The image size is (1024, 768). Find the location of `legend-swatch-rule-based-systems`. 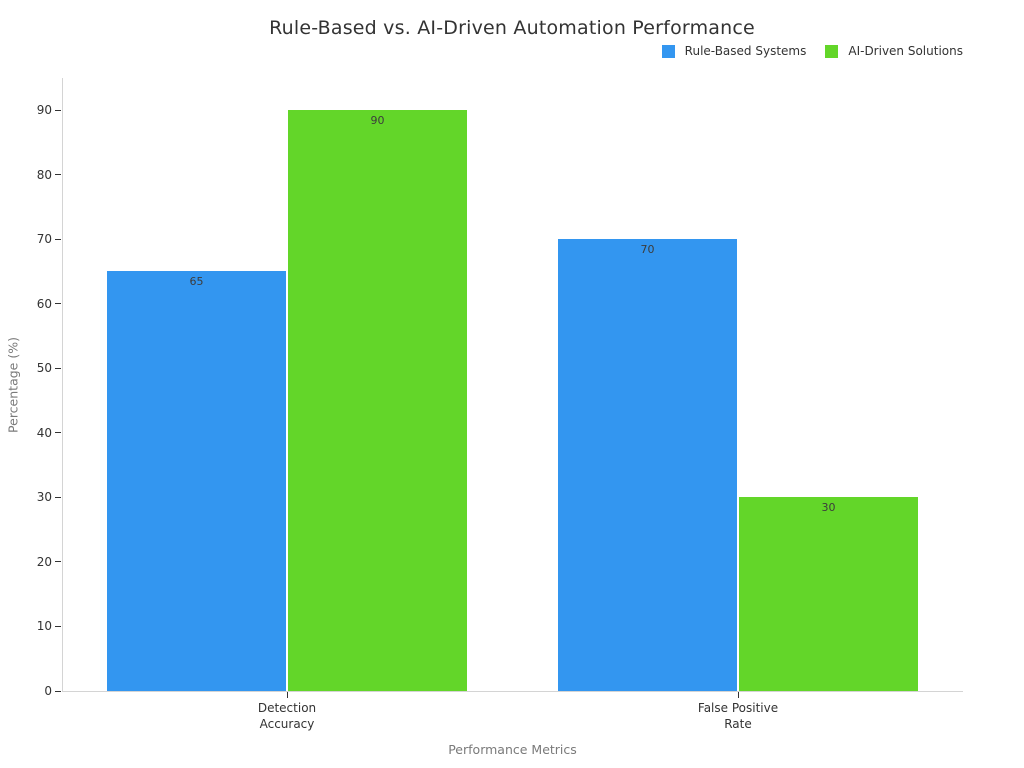

legend-swatch-rule-based-systems is located at coordinates (668, 51).